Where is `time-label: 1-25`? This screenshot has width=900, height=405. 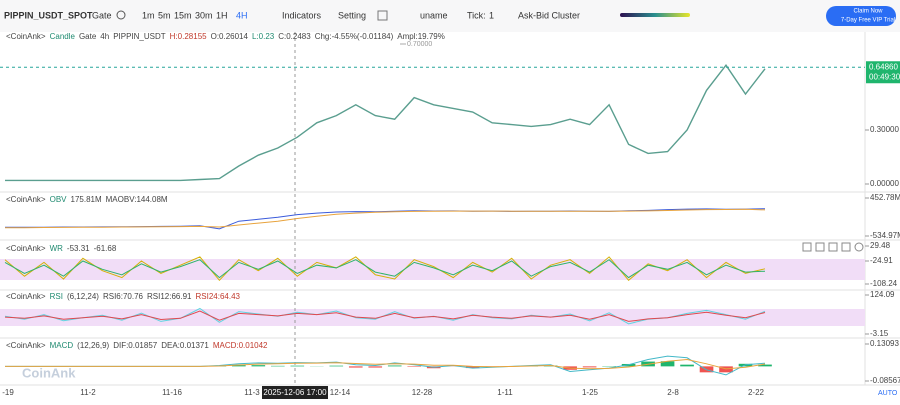
time-label: 1-25 is located at coordinates (590, 392).